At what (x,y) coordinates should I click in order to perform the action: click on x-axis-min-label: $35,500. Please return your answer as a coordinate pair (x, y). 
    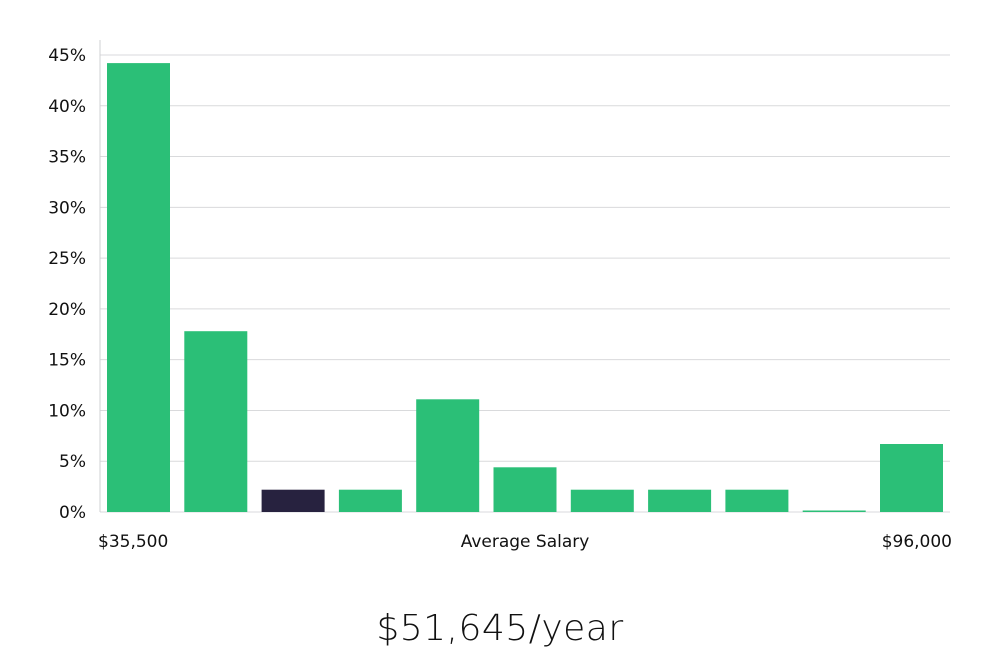
    Looking at the image, I should click on (133, 542).